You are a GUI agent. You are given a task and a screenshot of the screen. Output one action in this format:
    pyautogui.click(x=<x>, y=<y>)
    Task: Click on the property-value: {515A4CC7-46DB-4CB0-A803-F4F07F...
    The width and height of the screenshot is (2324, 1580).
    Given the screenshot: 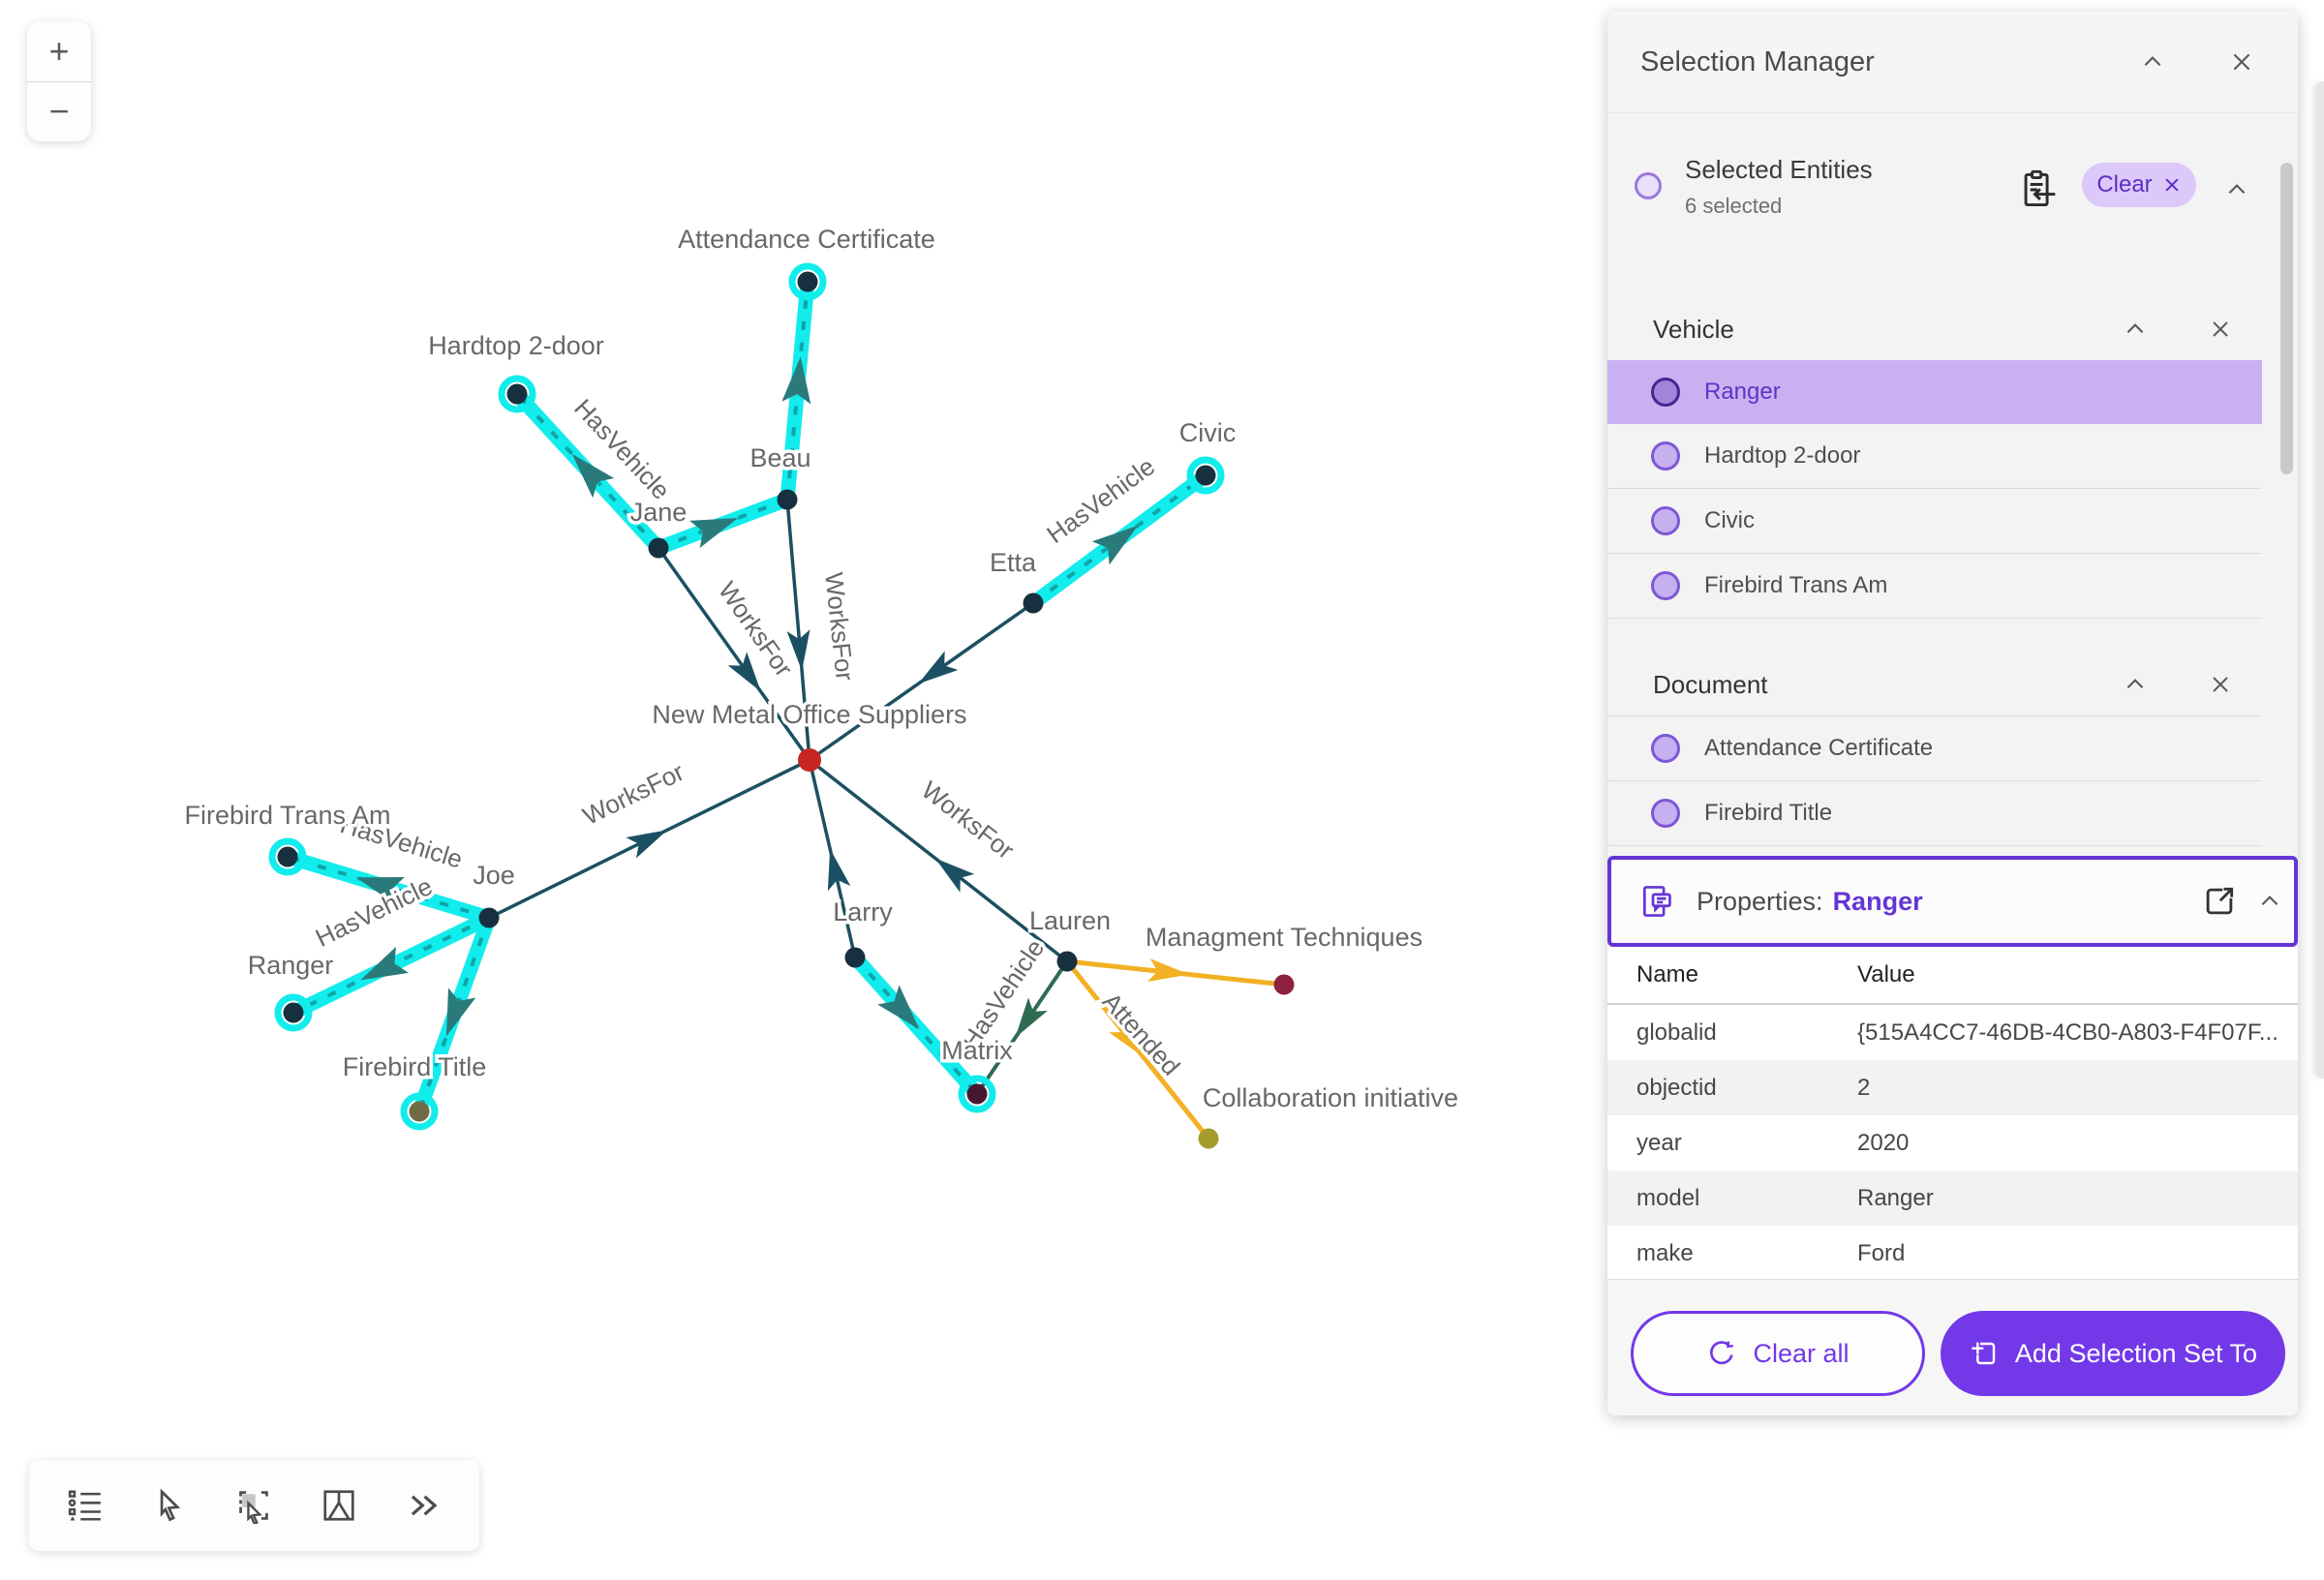 What is the action you would take?
    pyautogui.click(x=2068, y=1032)
    